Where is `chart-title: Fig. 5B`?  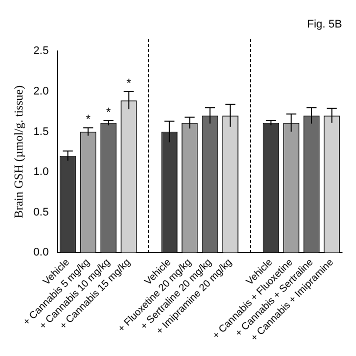 chart-title: Fig. 5B is located at coordinates (324, 24).